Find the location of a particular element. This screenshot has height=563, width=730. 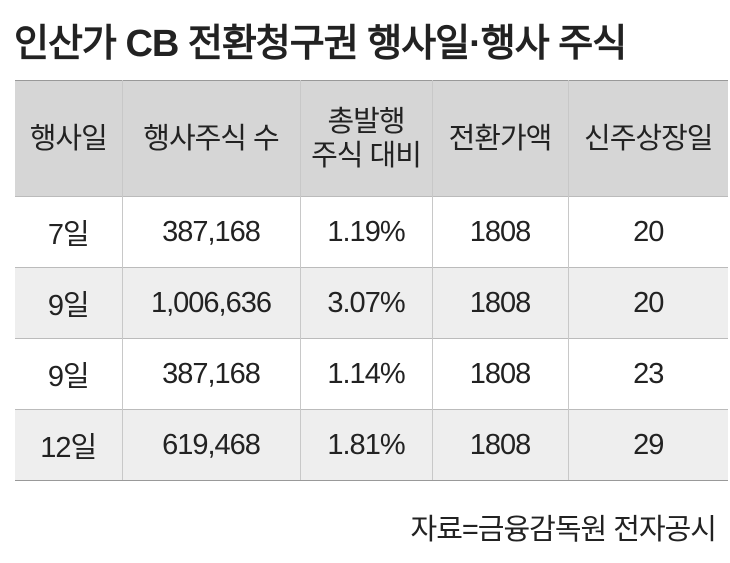

table-row: 9일 1,006,636 3.07% 1808 20 is located at coordinates (371, 303).